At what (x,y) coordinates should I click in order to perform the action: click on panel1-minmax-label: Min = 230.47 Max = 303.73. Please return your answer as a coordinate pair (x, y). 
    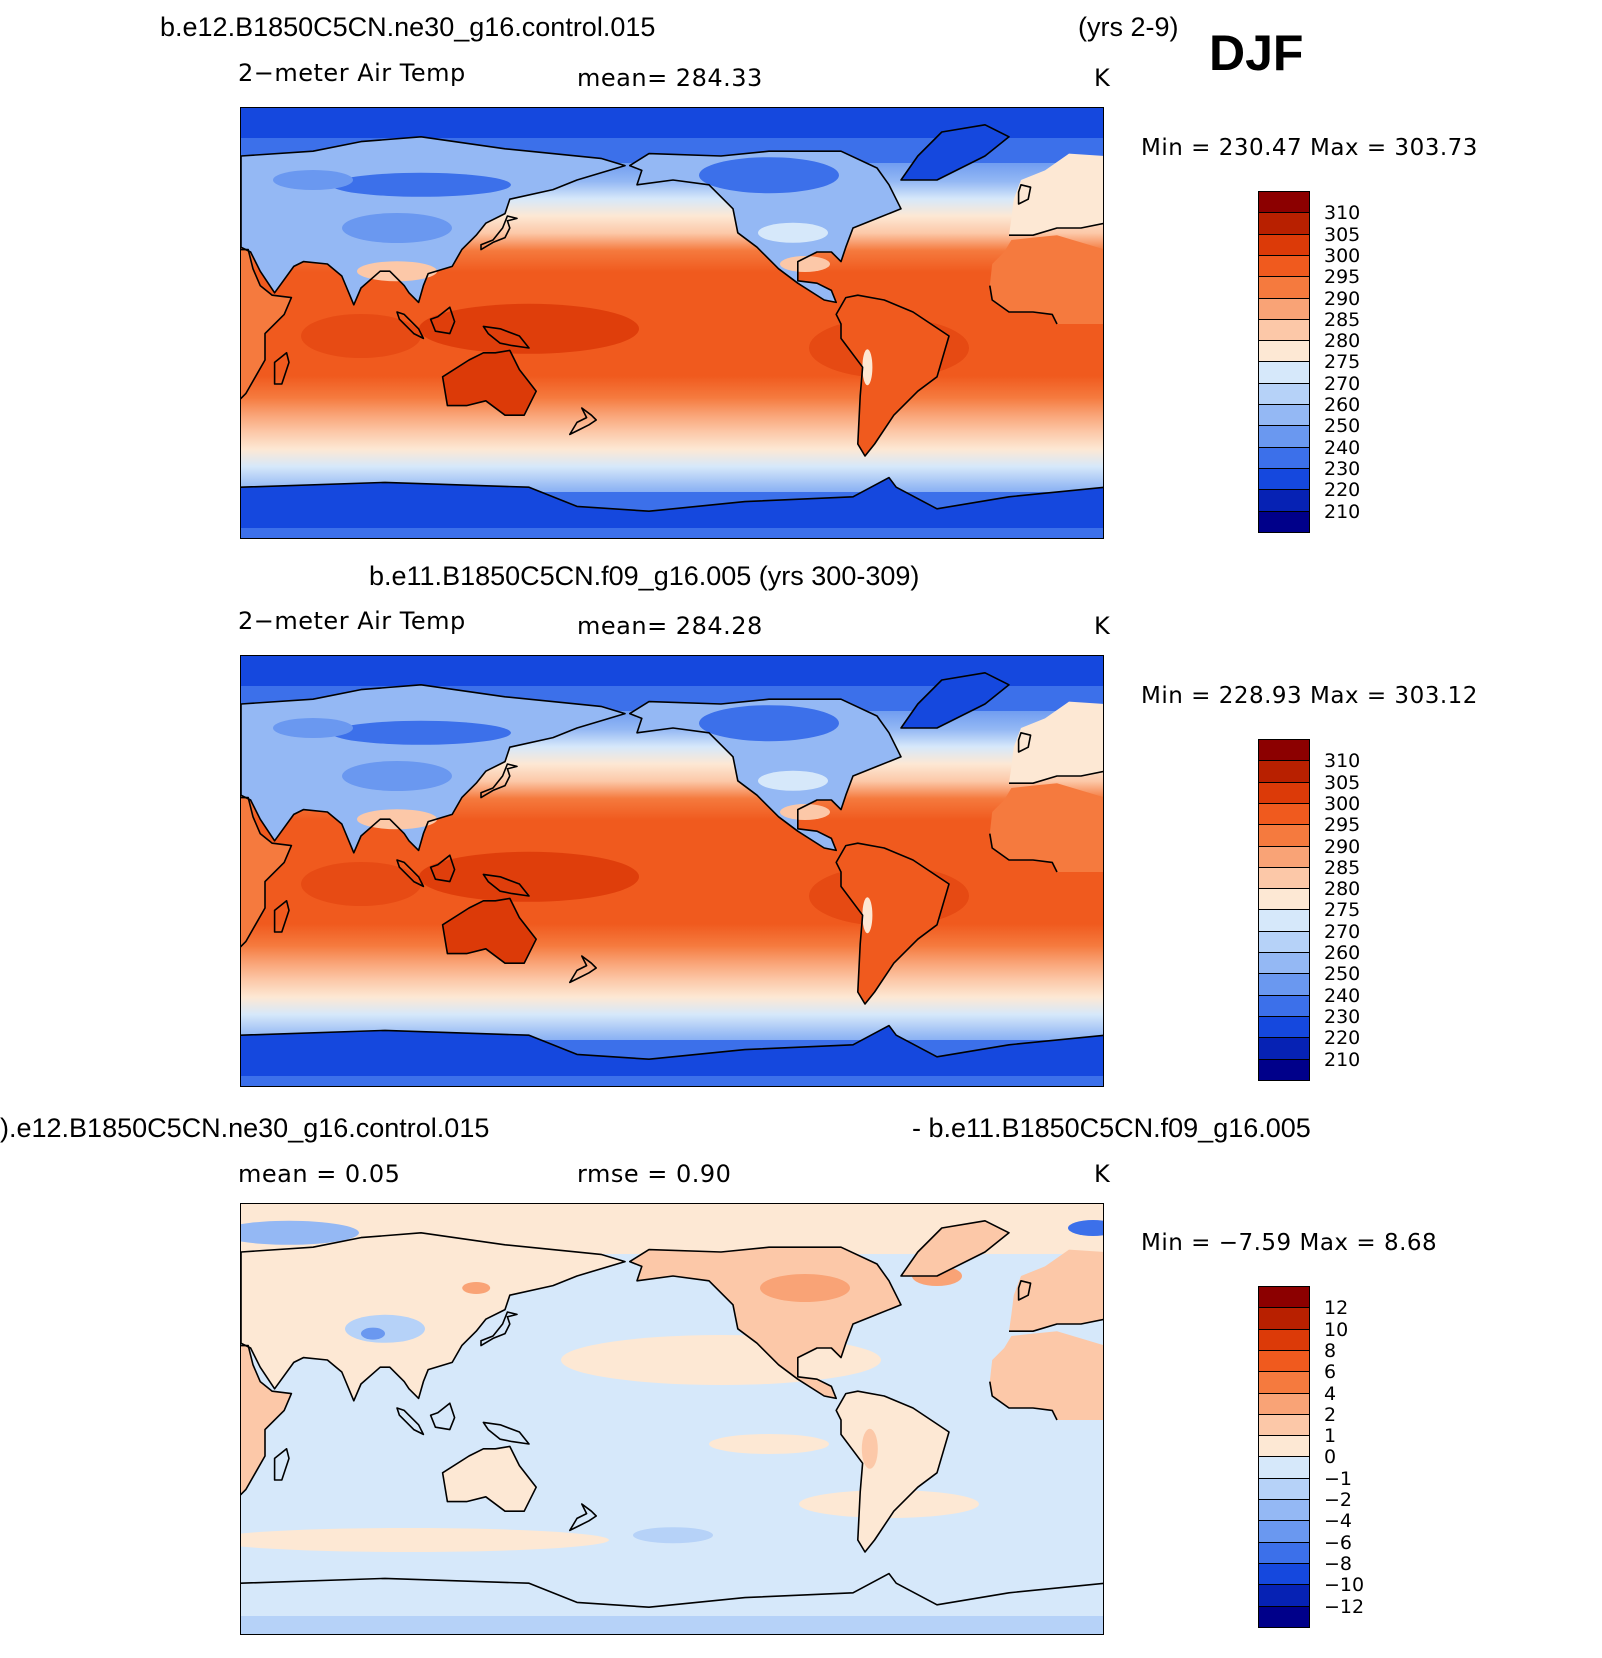
    Looking at the image, I should click on (1309, 148).